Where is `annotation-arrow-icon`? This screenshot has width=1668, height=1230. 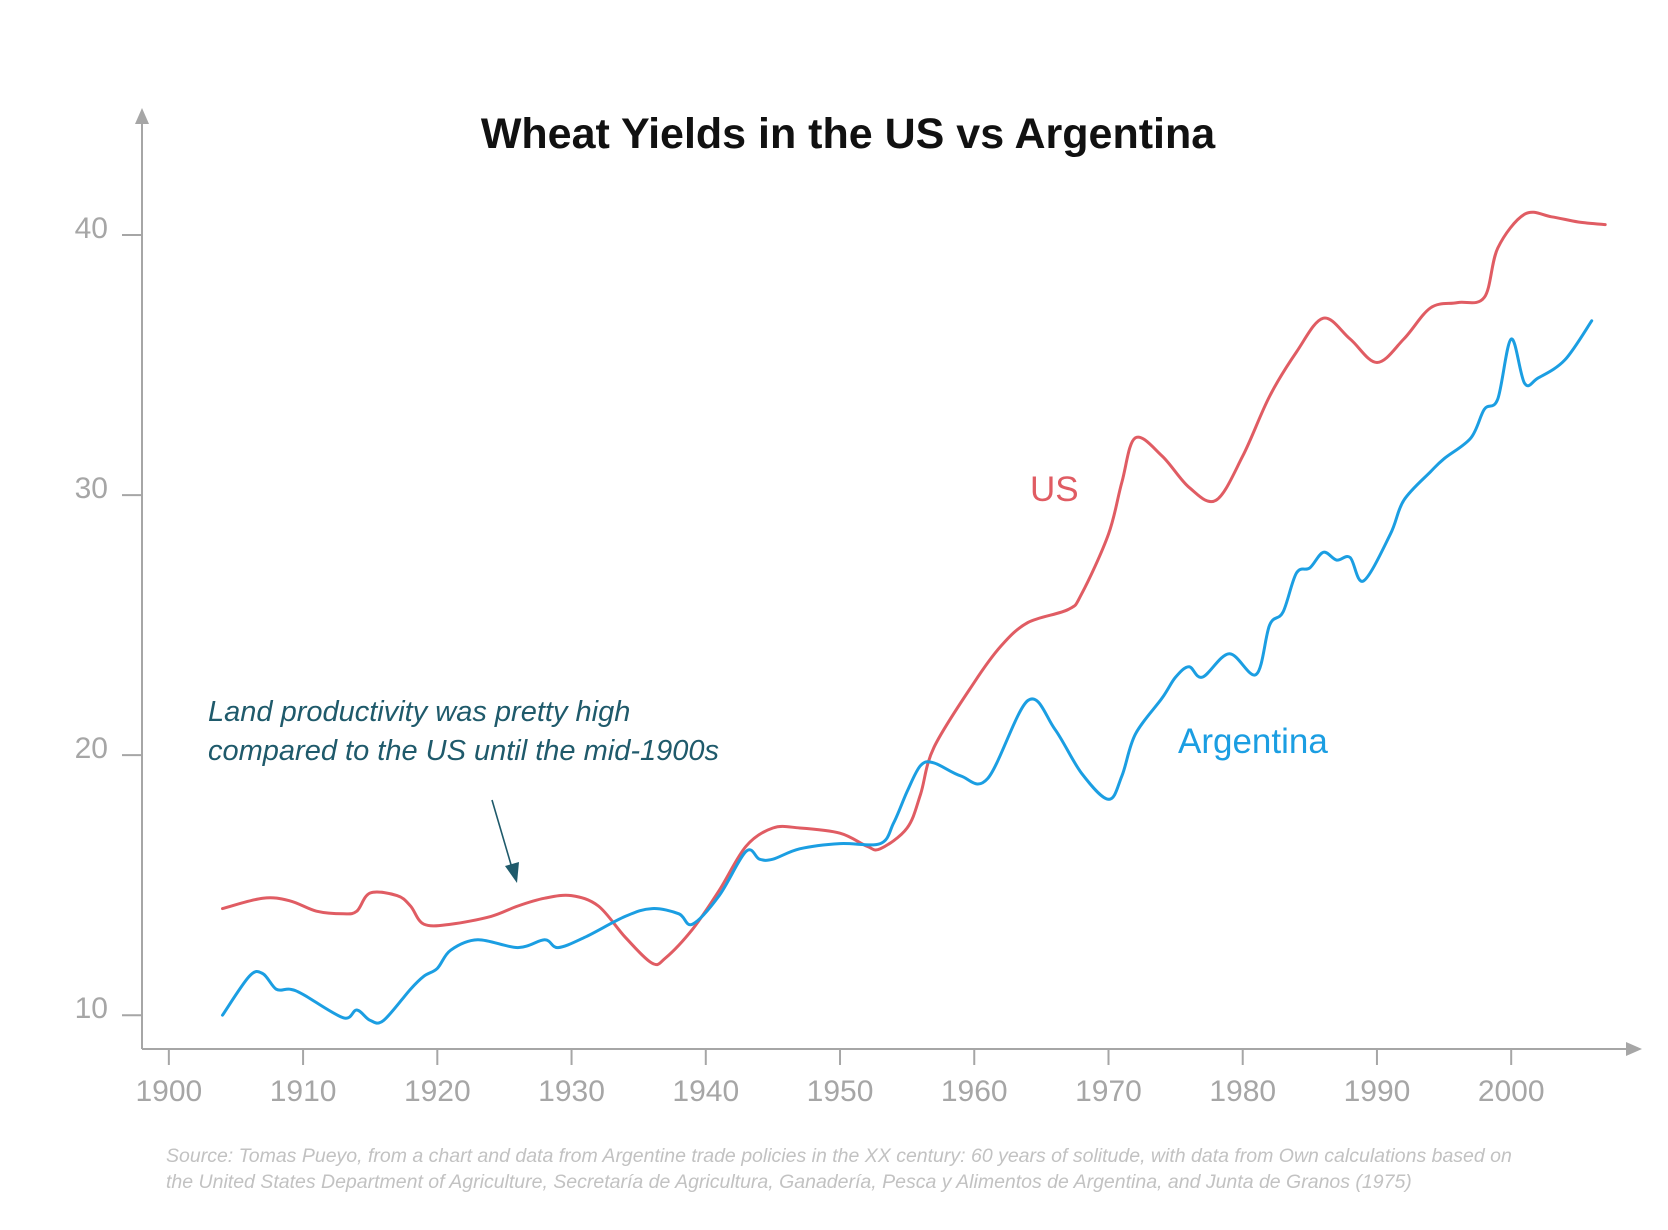
annotation-arrow-icon is located at coordinates (512, 872).